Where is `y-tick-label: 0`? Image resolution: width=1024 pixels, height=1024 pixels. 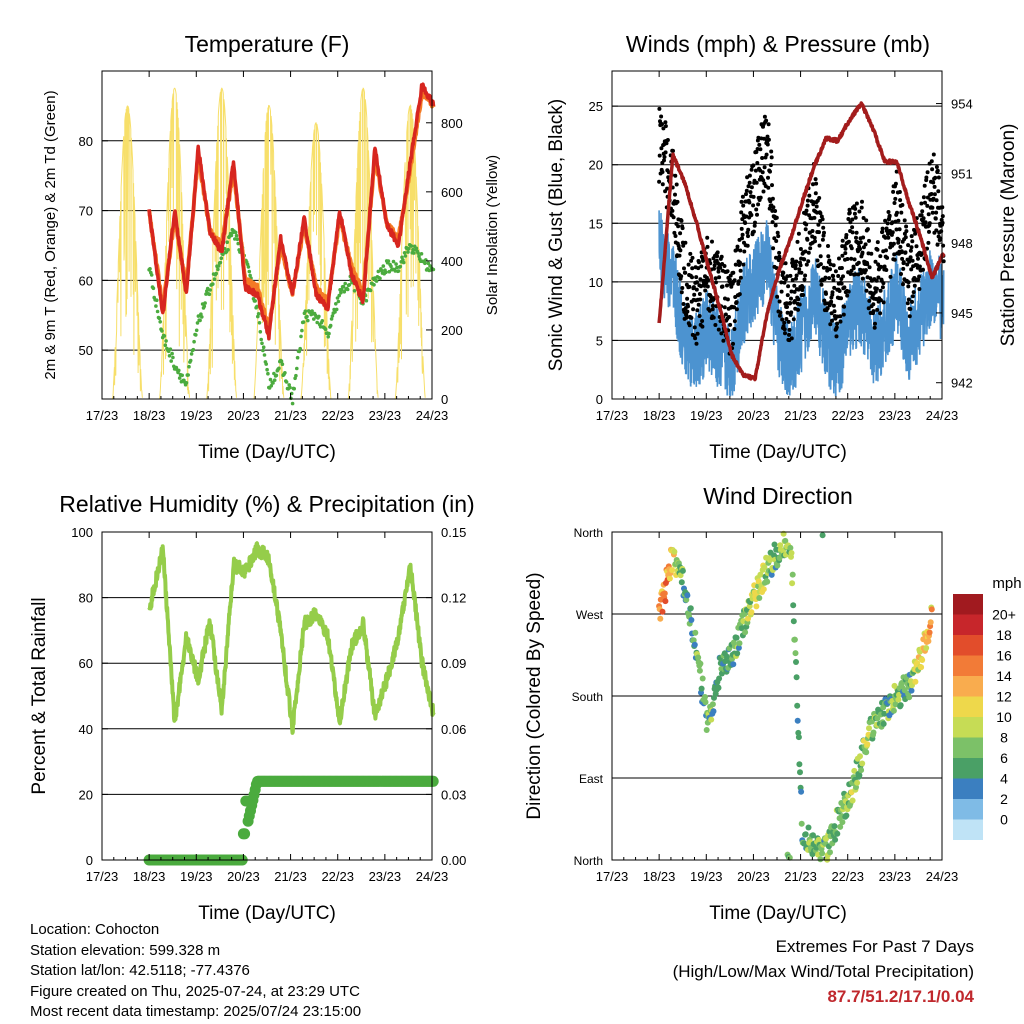
y-tick-label: 0 is located at coordinates (89, 860).